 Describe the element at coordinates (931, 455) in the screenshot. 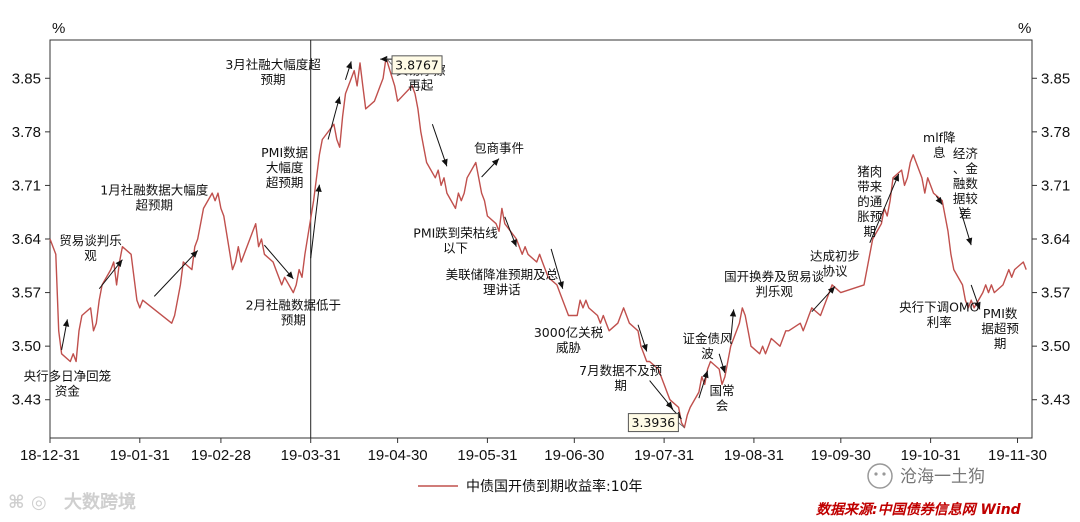

I see `x-tick-label: 19-10-31` at that location.